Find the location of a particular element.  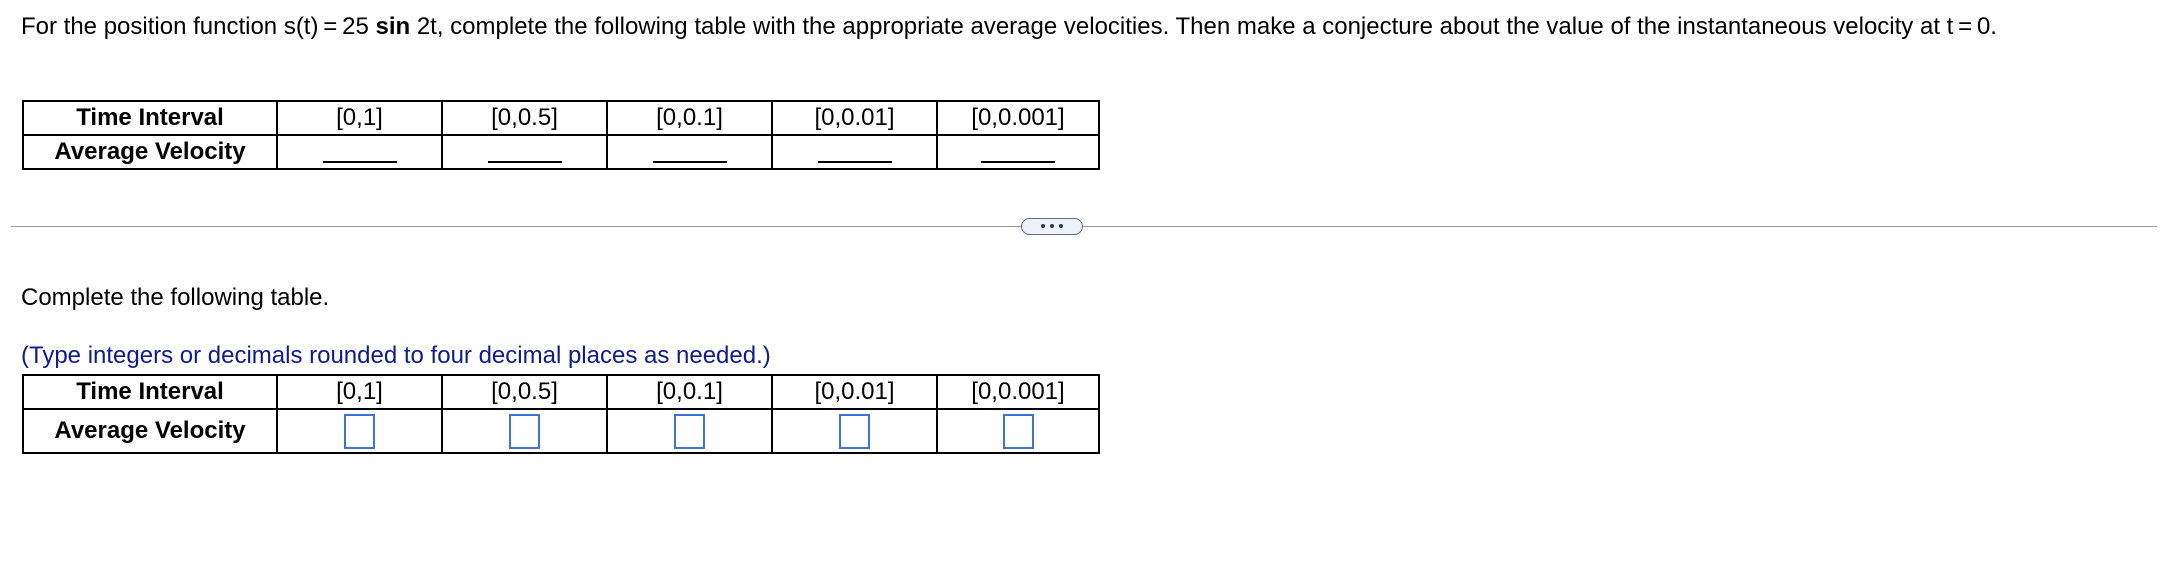

ellipsis-icon is located at coordinates (1052, 226).